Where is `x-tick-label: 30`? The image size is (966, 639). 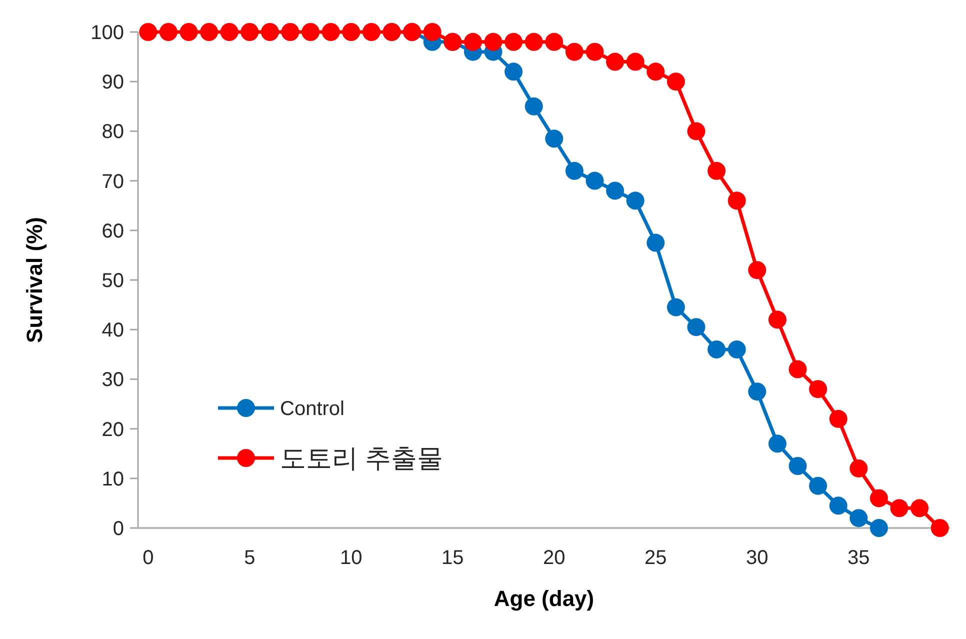
x-tick-label: 30 is located at coordinates (757, 558).